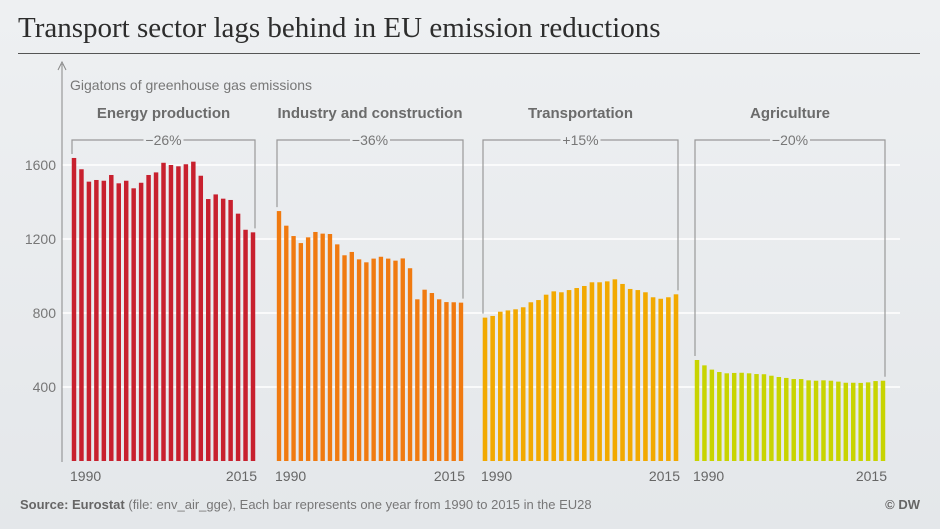 This screenshot has height=529, width=940. I want to click on y-axis-arrow, so click(62, 65).